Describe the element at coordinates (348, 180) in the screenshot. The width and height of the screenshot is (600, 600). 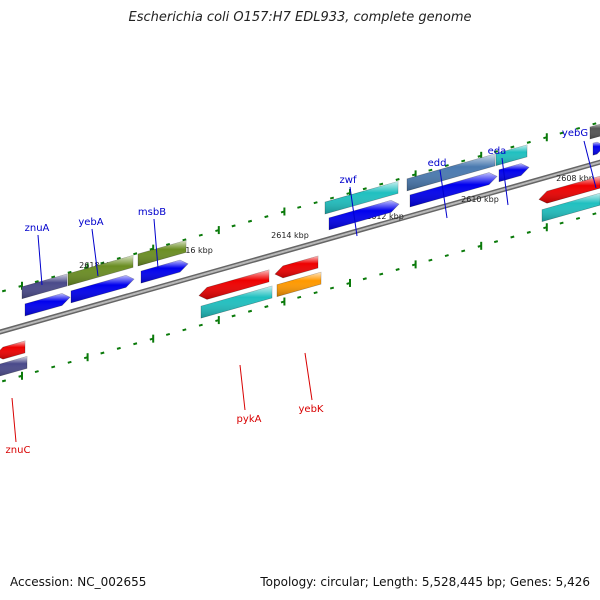
I see `gene-label: zwf` at that location.